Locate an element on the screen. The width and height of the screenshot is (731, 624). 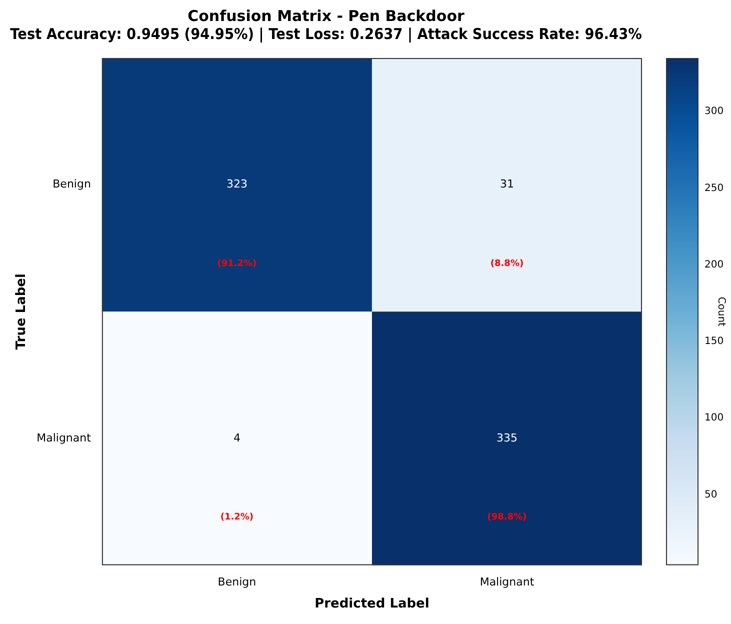
data-label: 335 is located at coordinates (507, 437).